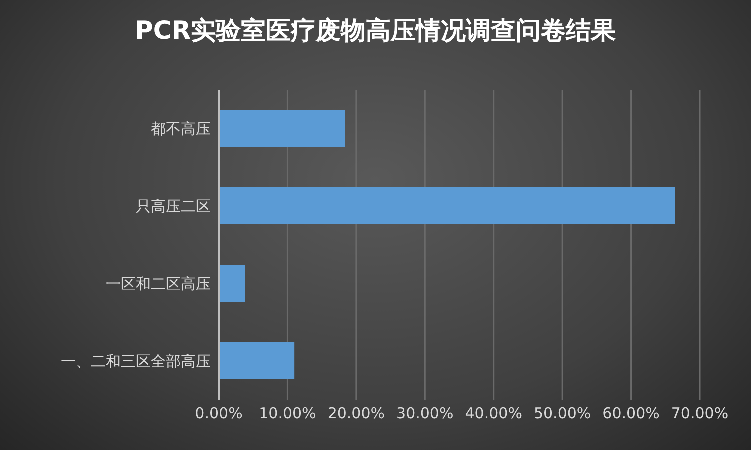  What do you see at coordinates (136, 361) in the screenshot?
I see `y-tick-label: 一、二和三区全部高压` at bounding box center [136, 361].